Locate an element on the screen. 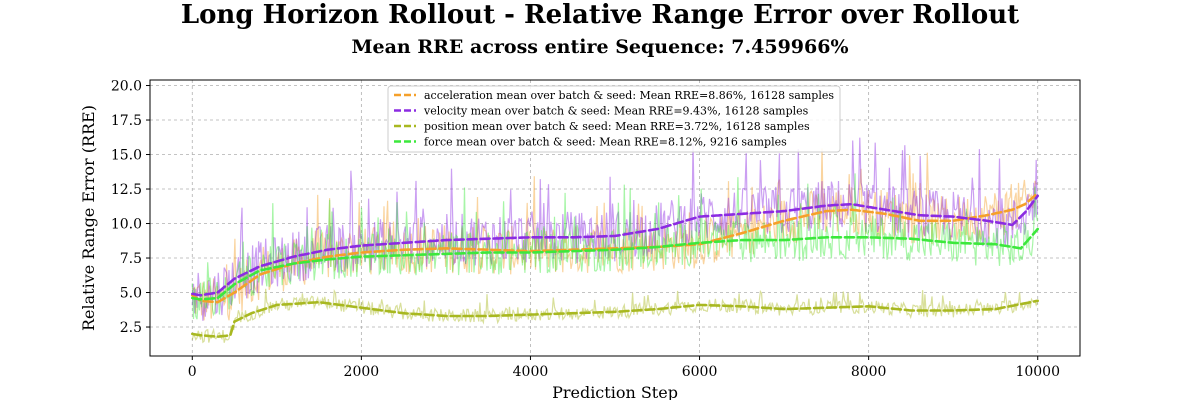  y-tick-label: 7.5 is located at coordinates (131, 259).